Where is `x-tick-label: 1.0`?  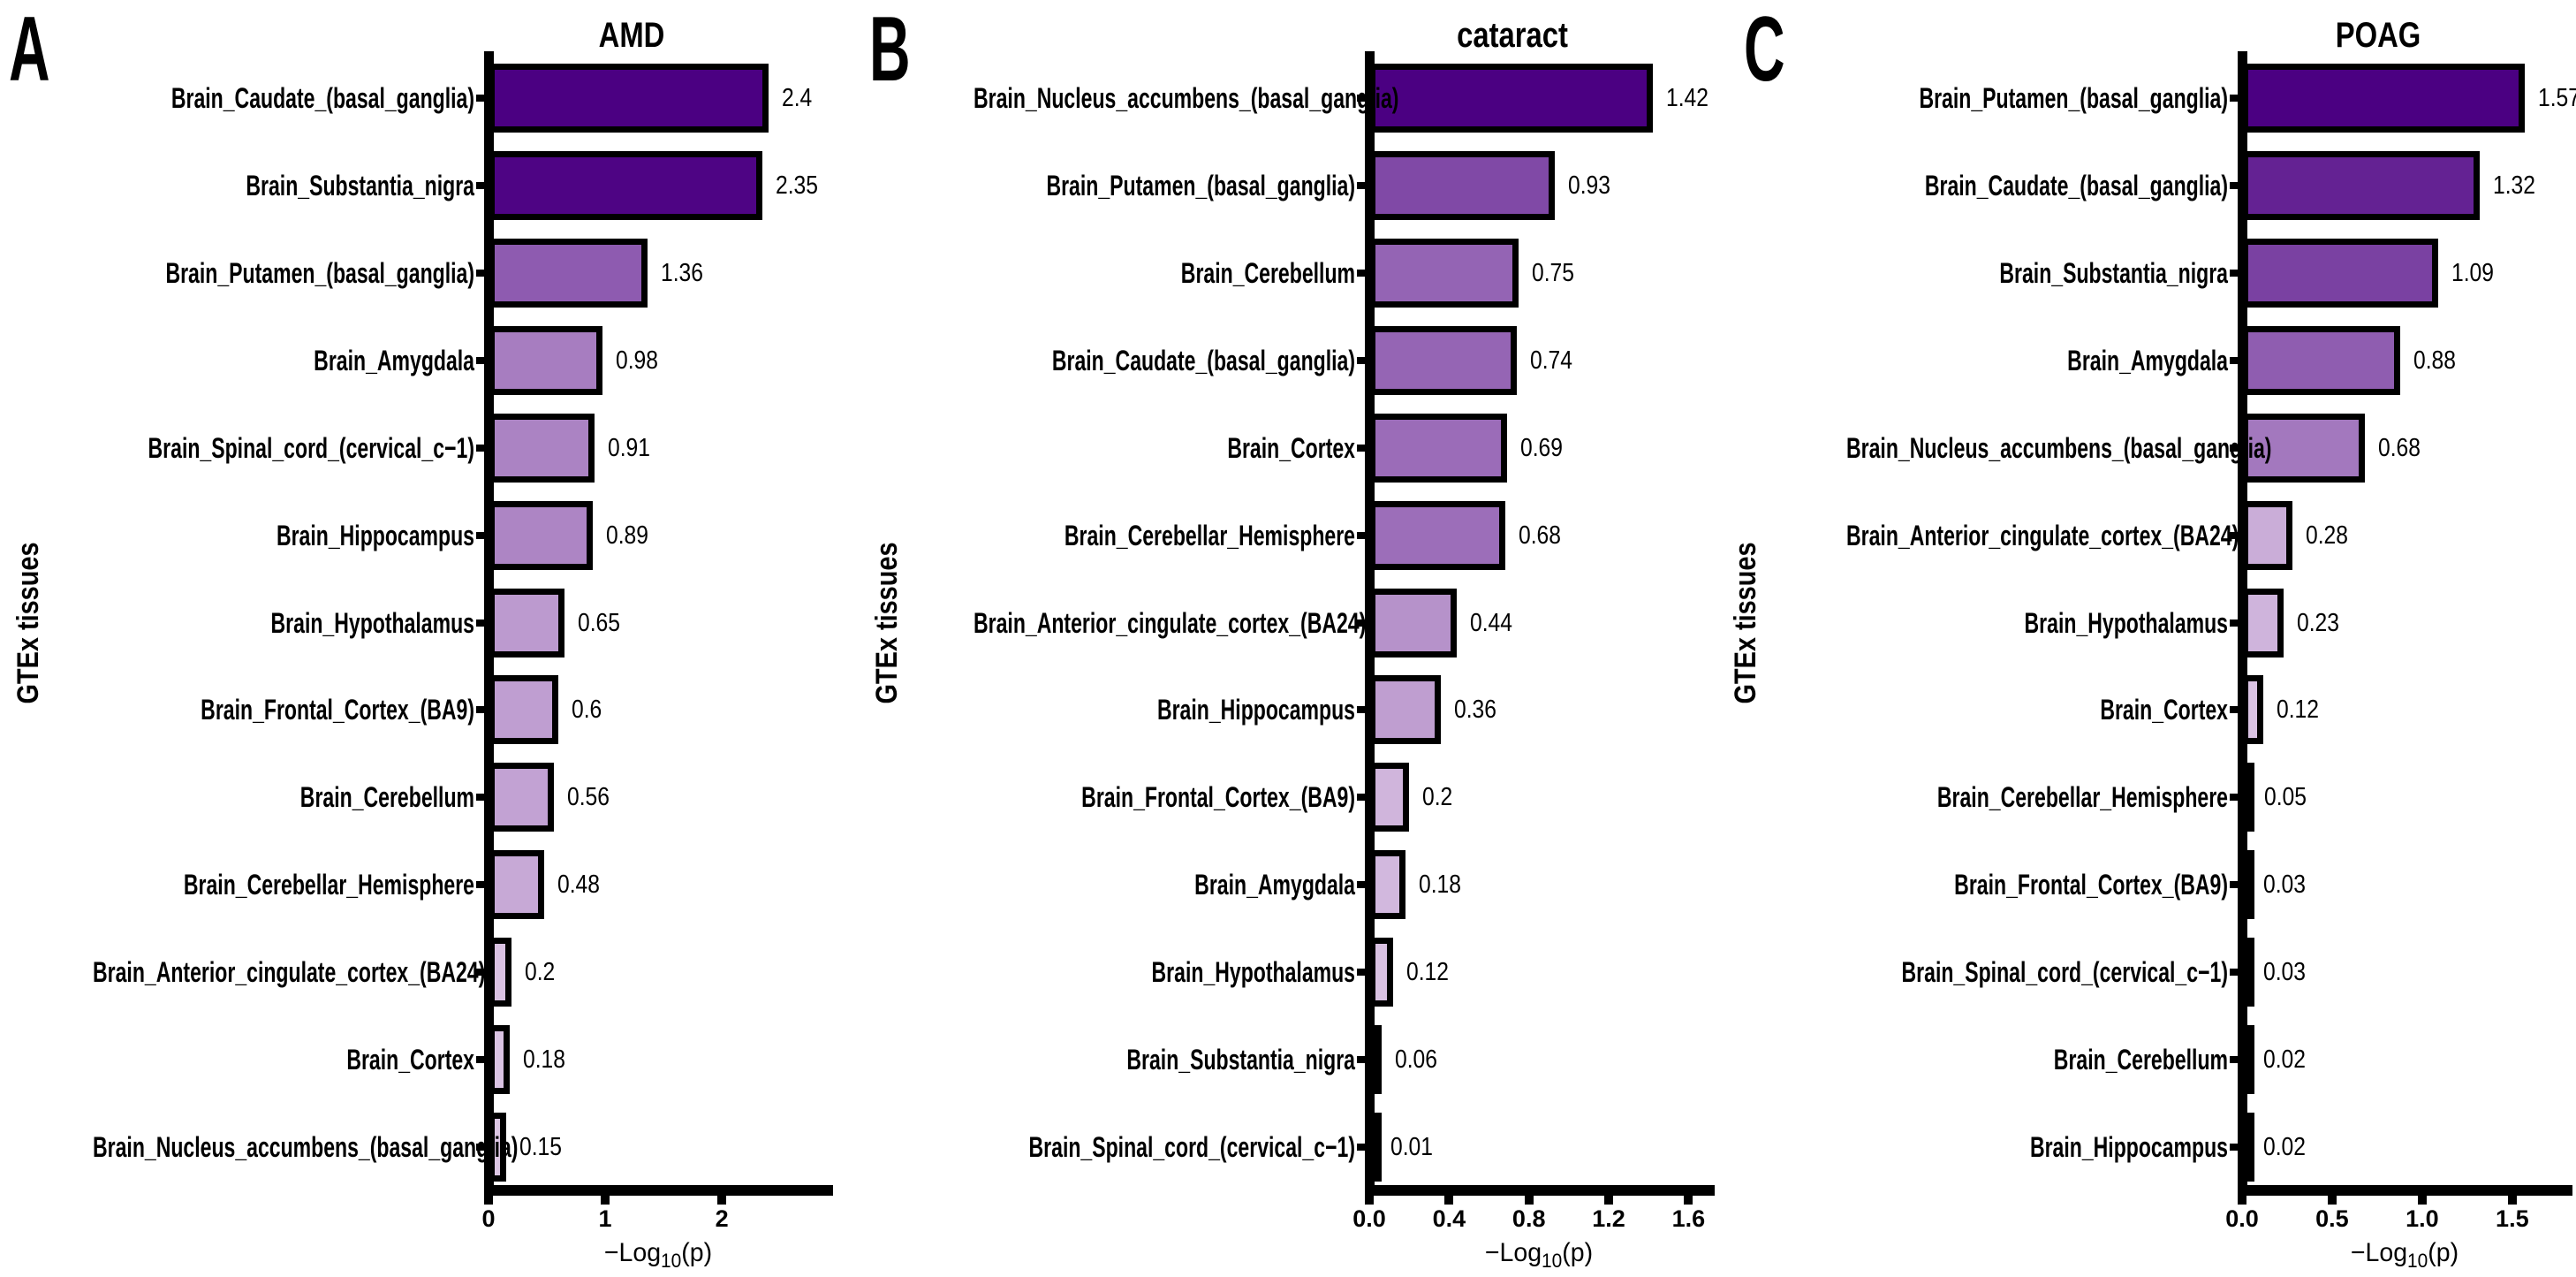
x-tick-label: 1.0 is located at coordinates (2423, 1218).